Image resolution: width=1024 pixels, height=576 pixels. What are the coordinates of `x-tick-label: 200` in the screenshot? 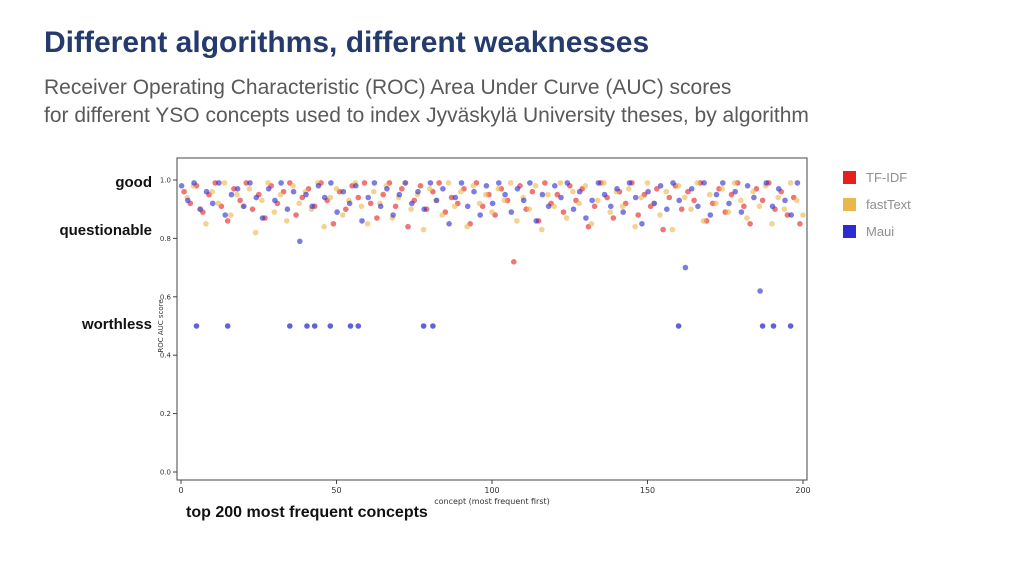 It's located at (802, 490).